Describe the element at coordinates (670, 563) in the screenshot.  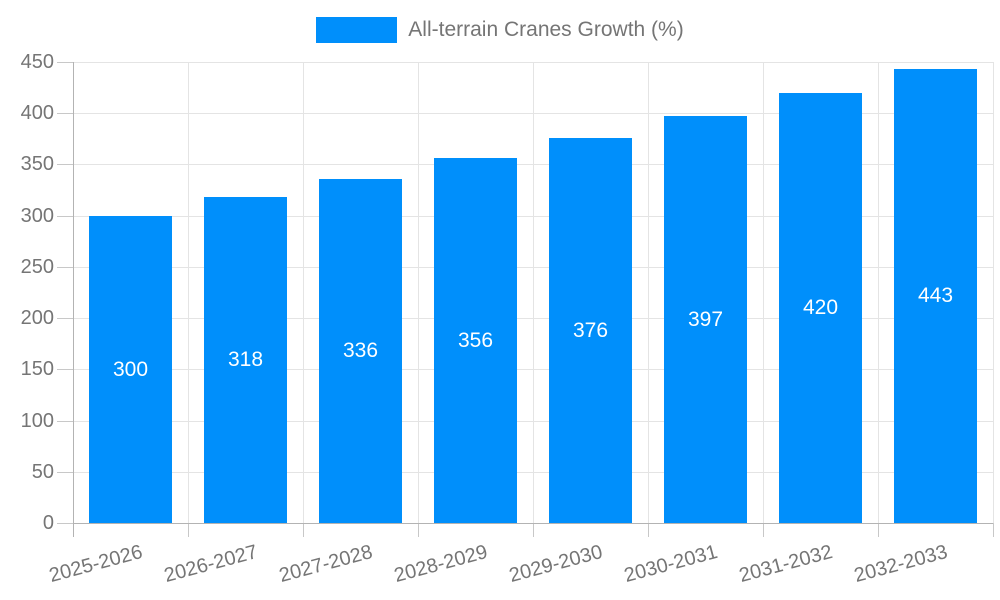
I see `x-axis-tick-label: 2030-2031` at that location.